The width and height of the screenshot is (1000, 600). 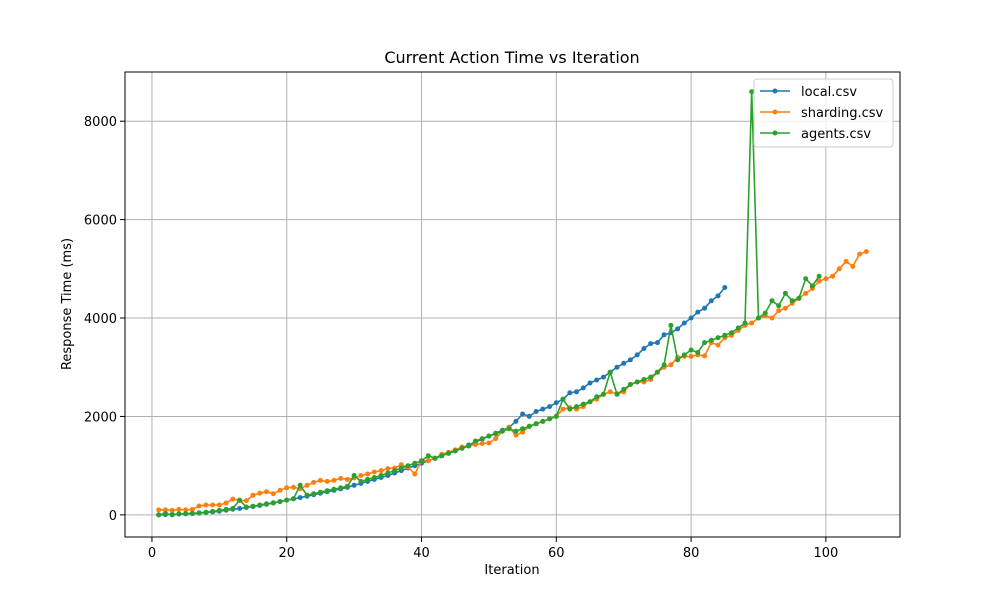 What do you see at coordinates (691, 553) in the screenshot?
I see `x-tick-label: 80` at bounding box center [691, 553].